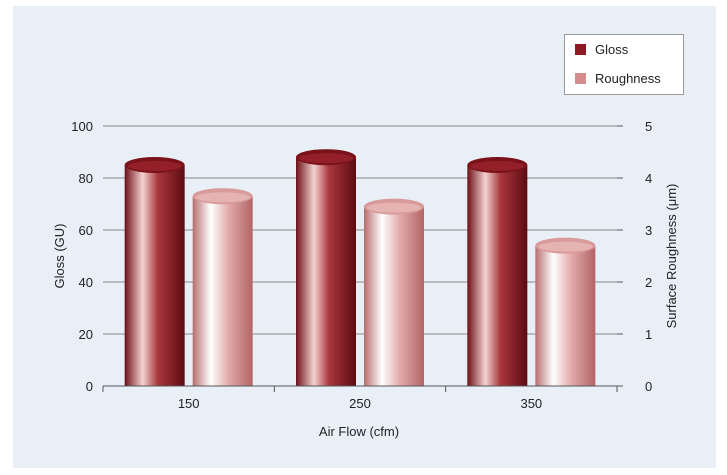 The image size is (727, 475). What do you see at coordinates (624, 64) in the screenshot?
I see `legend: Gloss Roughness` at bounding box center [624, 64].